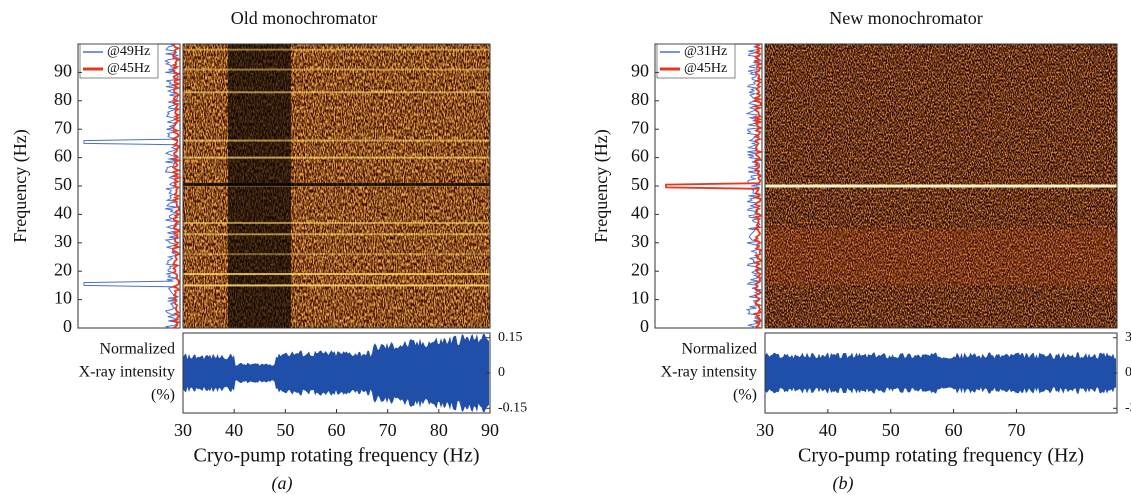 The width and height of the screenshot is (1131, 495). I want to click on band, so click(941, 257).